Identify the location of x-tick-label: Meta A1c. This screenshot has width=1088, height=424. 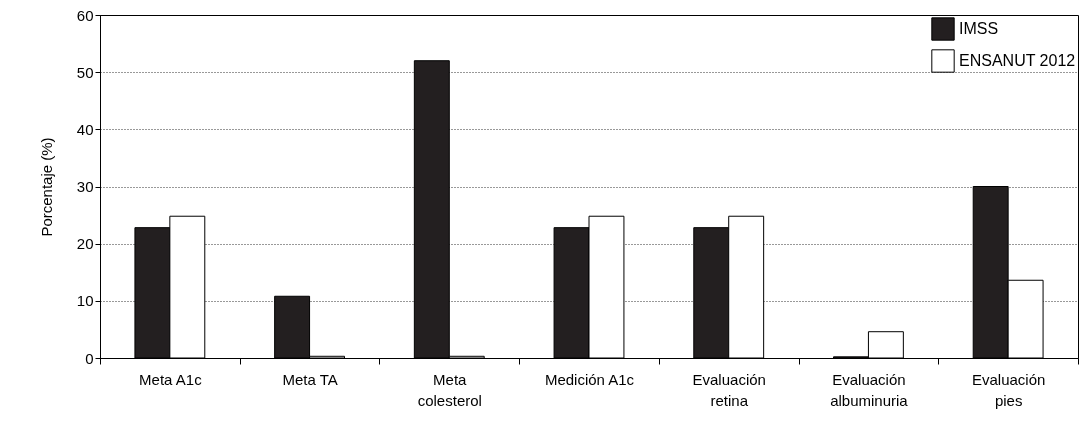
(171, 379).